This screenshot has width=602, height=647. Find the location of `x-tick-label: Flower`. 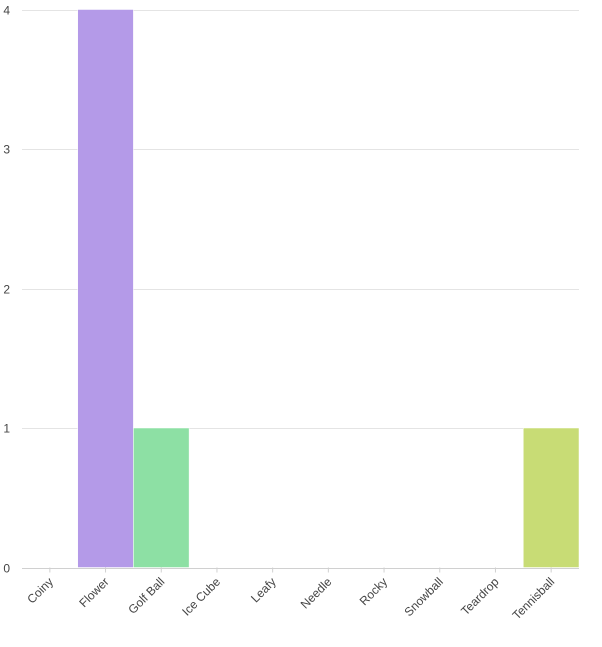

x-tick-label: Flower is located at coordinates (93, 592).